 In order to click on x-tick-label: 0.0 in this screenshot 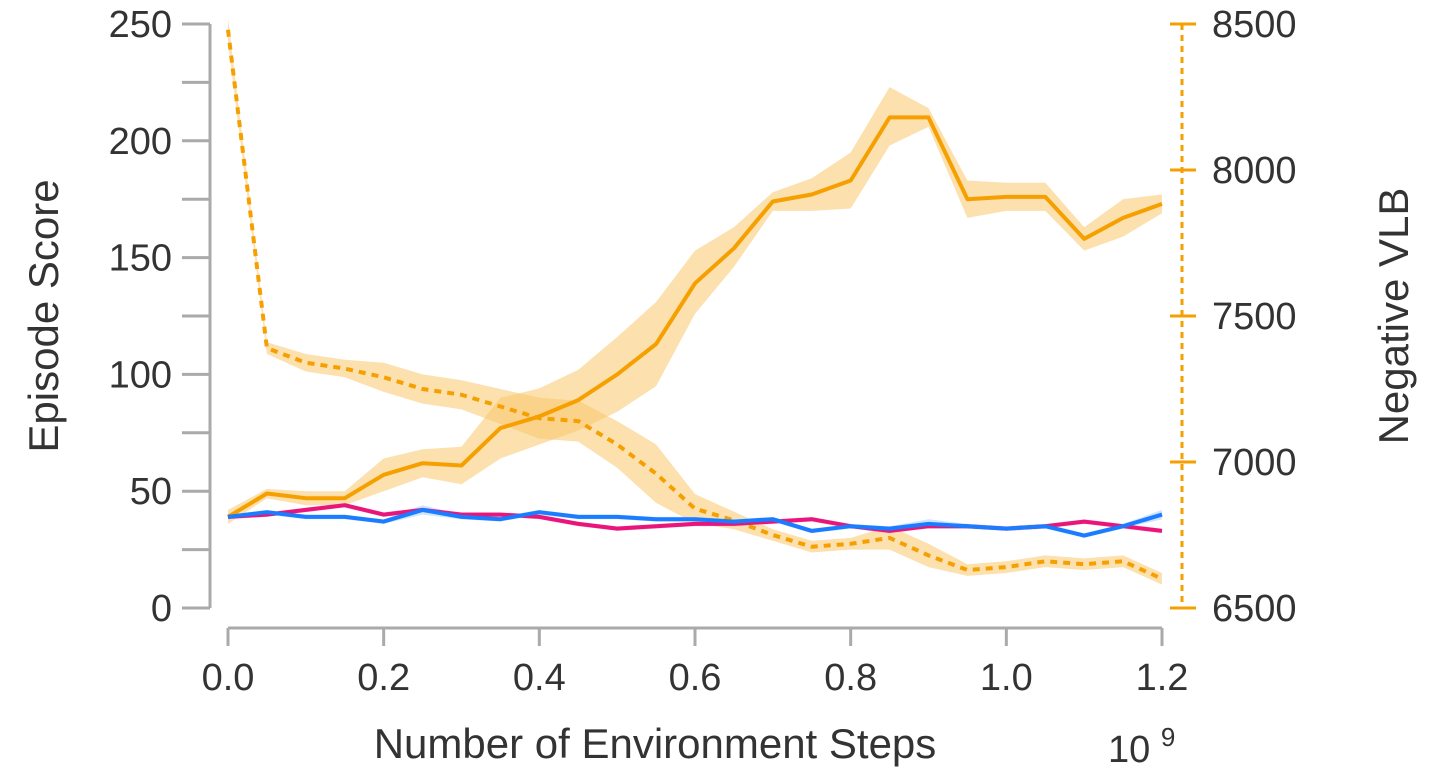, I will do `click(228, 678)`.